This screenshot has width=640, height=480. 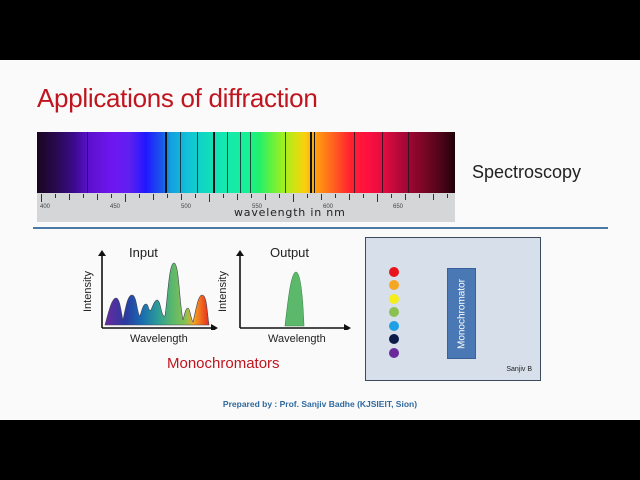 What do you see at coordinates (159, 339) in the screenshot?
I see `input-xlabel: Wavelength` at bounding box center [159, 339].